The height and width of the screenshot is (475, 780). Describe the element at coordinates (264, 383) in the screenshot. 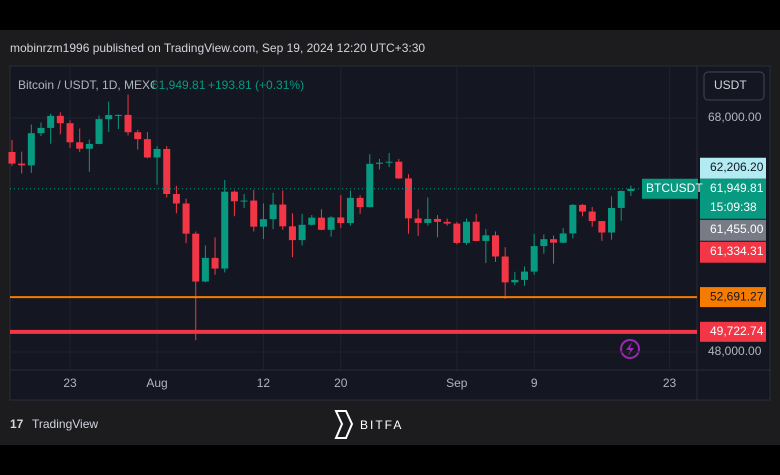

I see `x-tick-label: 12` at that location.